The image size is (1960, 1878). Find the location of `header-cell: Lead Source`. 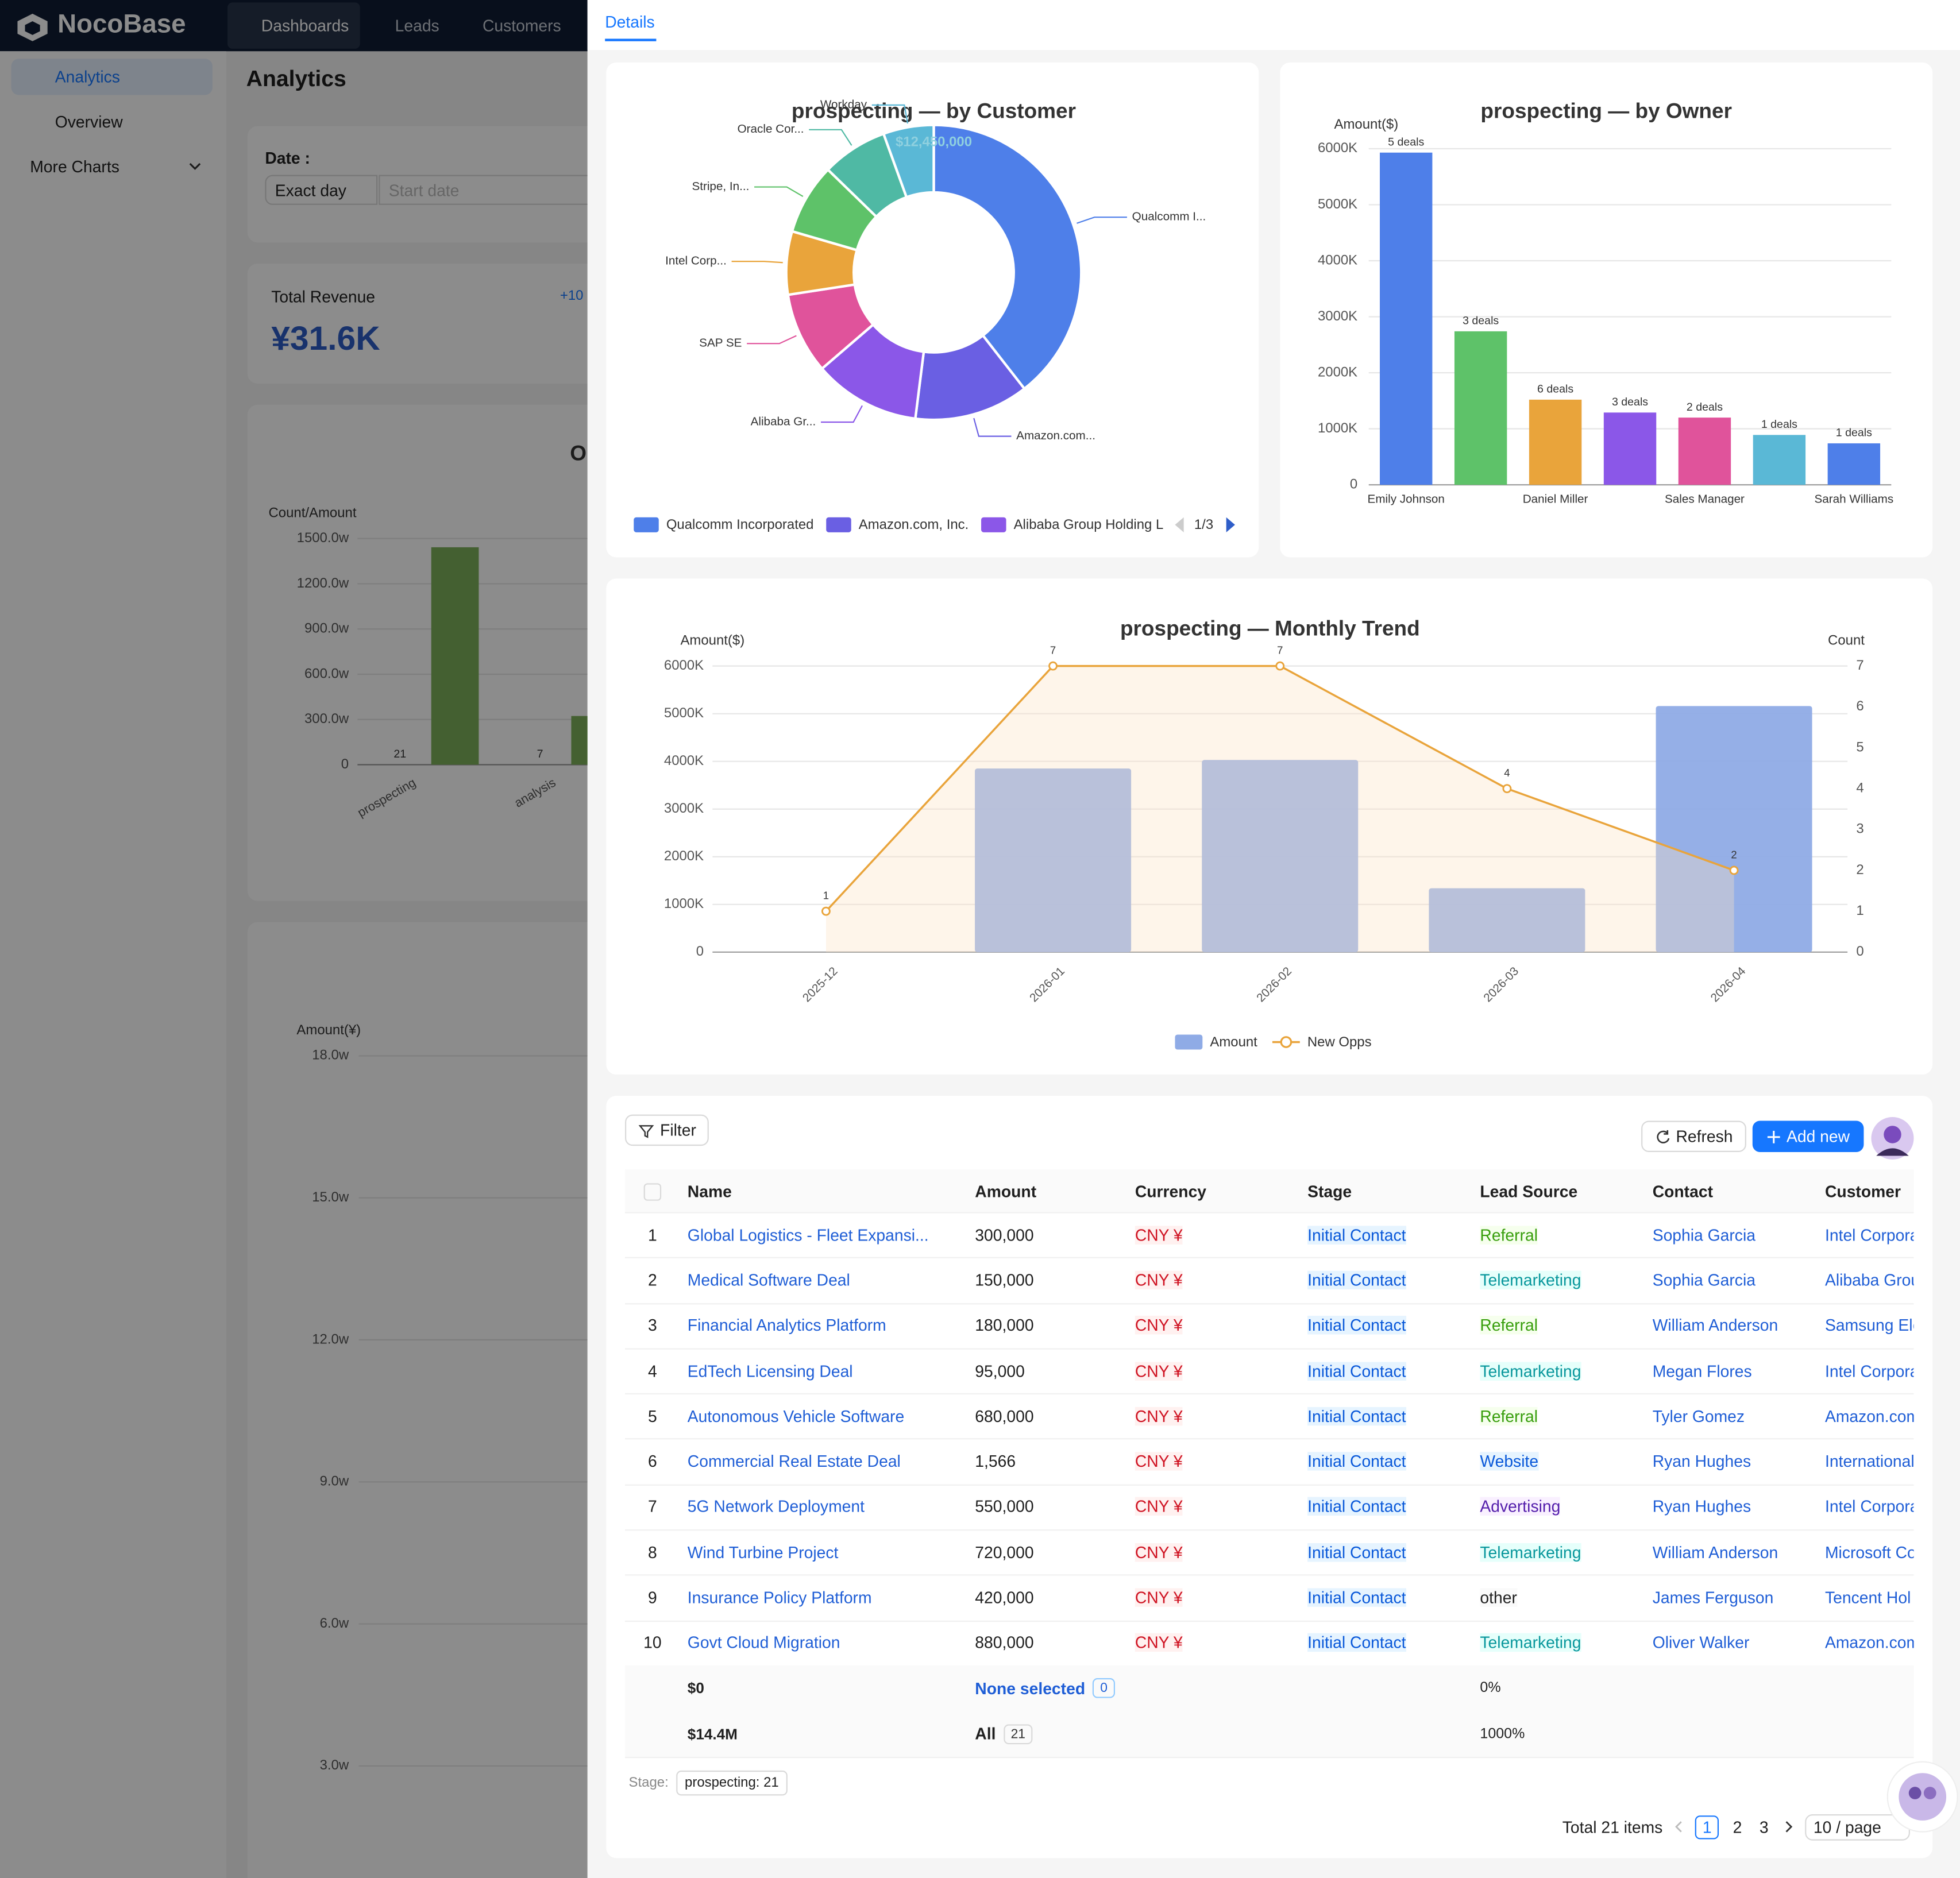

header-cell: Lead Source is located at coordinates (1529, 1190).